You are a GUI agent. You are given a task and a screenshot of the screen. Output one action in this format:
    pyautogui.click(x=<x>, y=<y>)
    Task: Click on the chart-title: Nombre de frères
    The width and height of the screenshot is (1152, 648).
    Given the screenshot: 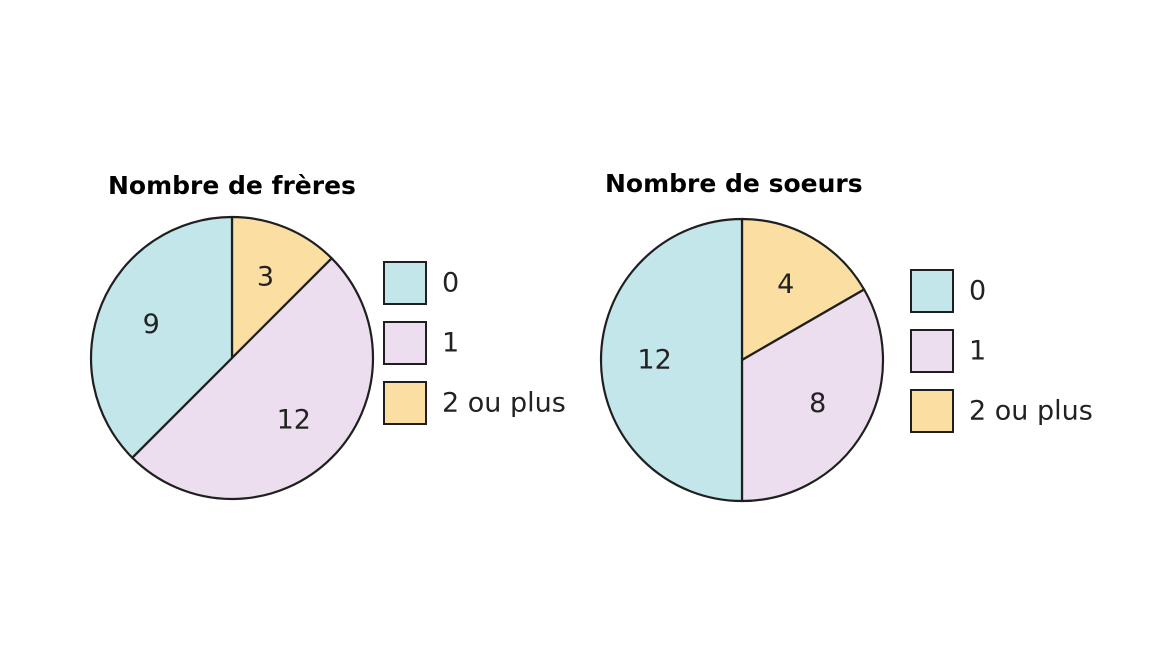 What is the action you would take?
    pyautogui.click(x=232, y=185)
    